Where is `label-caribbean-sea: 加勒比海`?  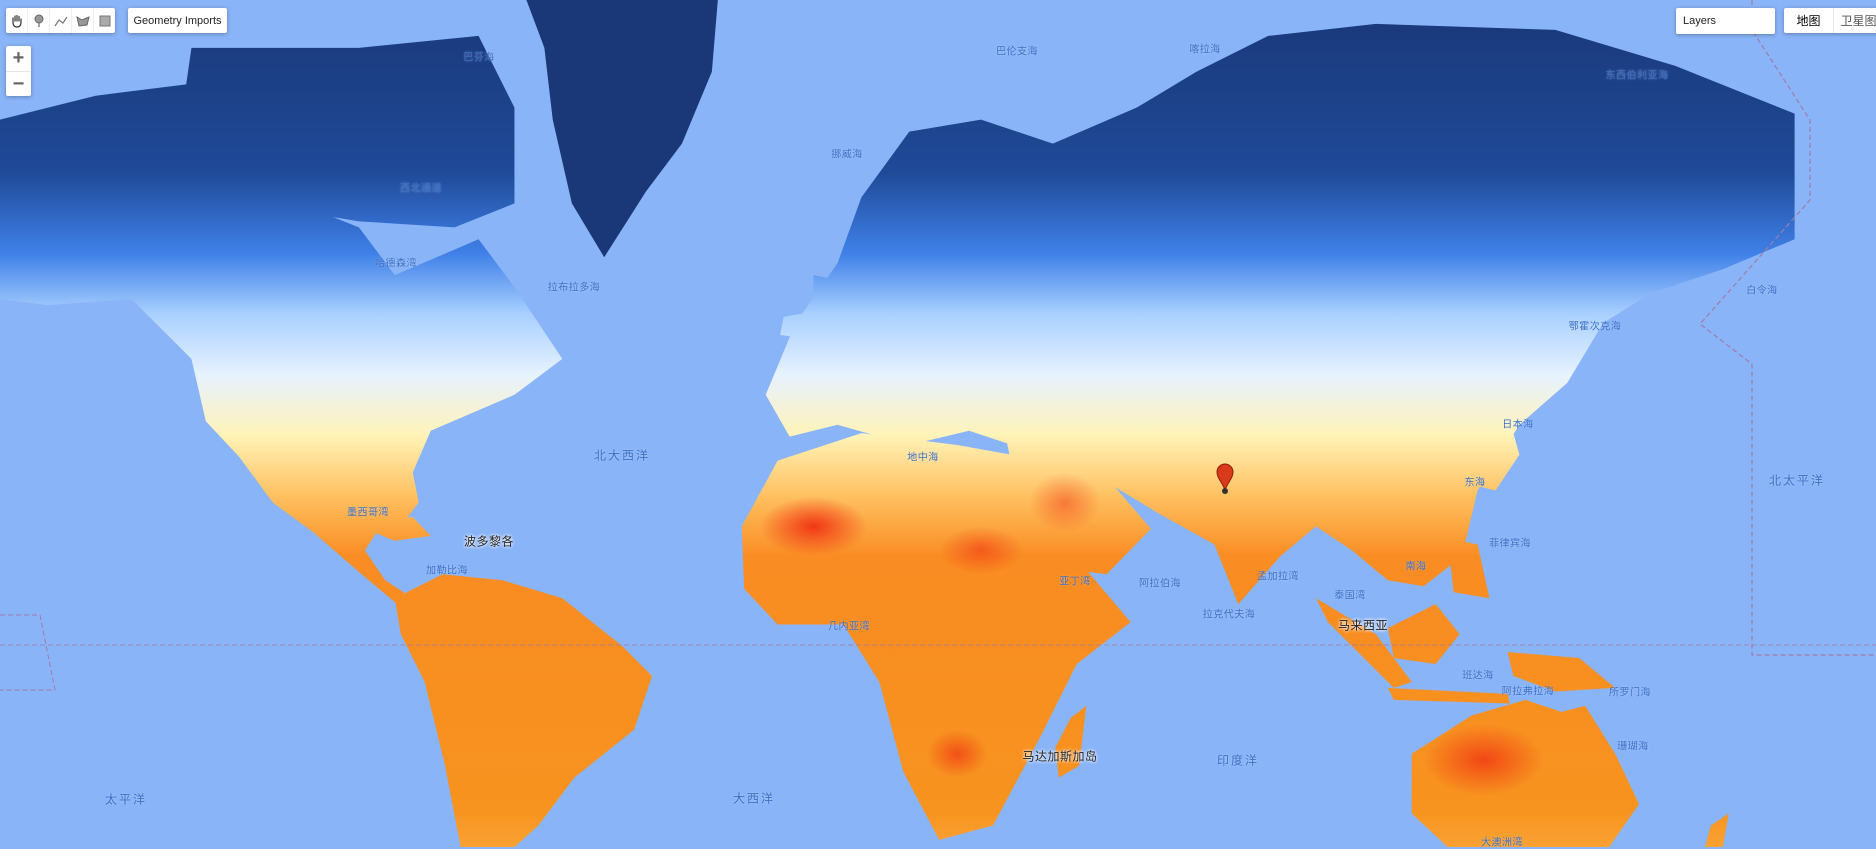
label-caribbean-sea: 加勒比海 is located at coordinates (447, 571).